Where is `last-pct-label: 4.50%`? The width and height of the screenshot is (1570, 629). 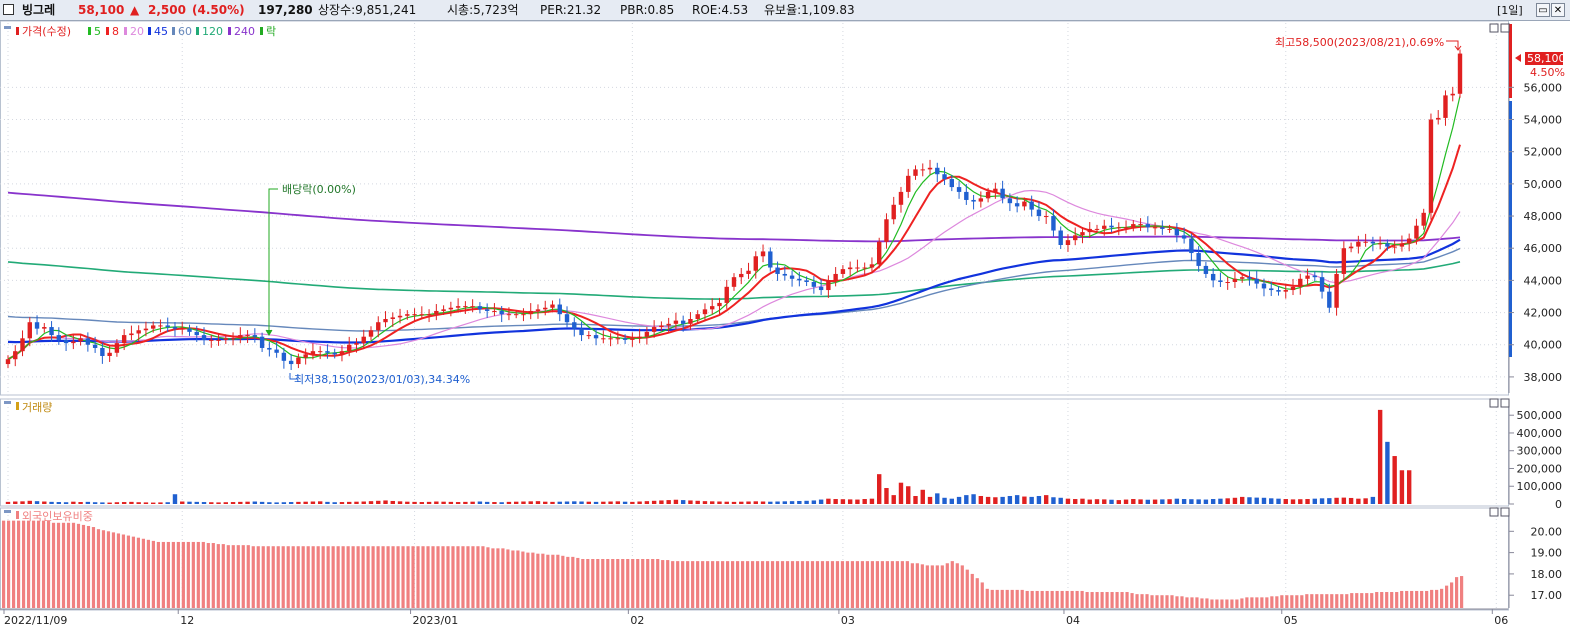 last-pct-label: 4.50% is located at coordinates (1547, 72).